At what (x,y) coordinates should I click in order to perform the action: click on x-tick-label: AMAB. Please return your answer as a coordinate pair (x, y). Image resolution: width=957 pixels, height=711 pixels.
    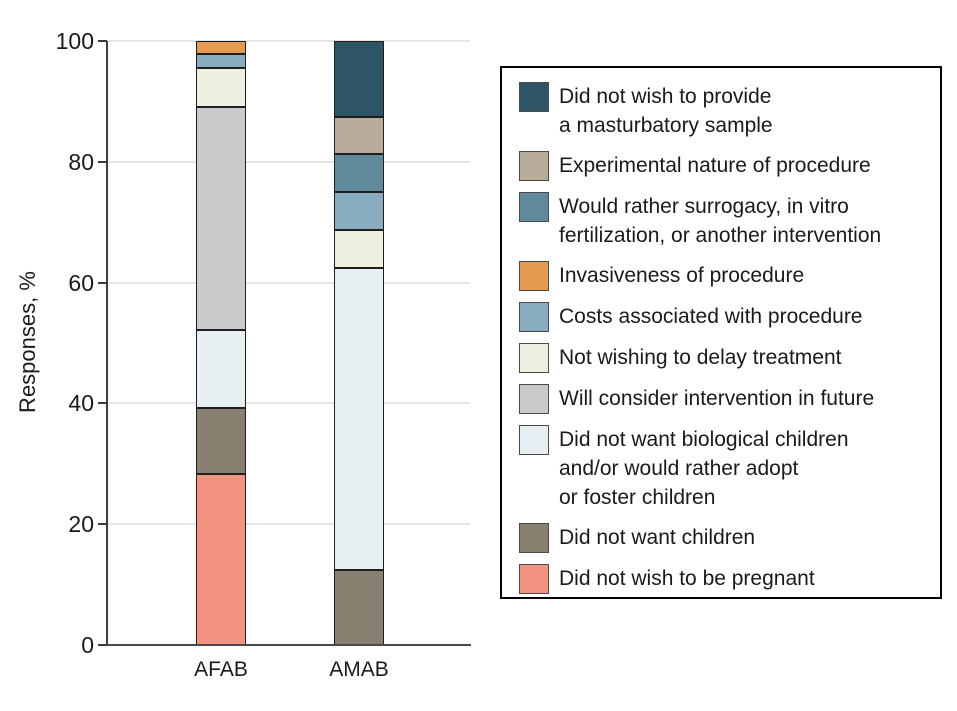
    Looking at the image, I should click on (359, 669).